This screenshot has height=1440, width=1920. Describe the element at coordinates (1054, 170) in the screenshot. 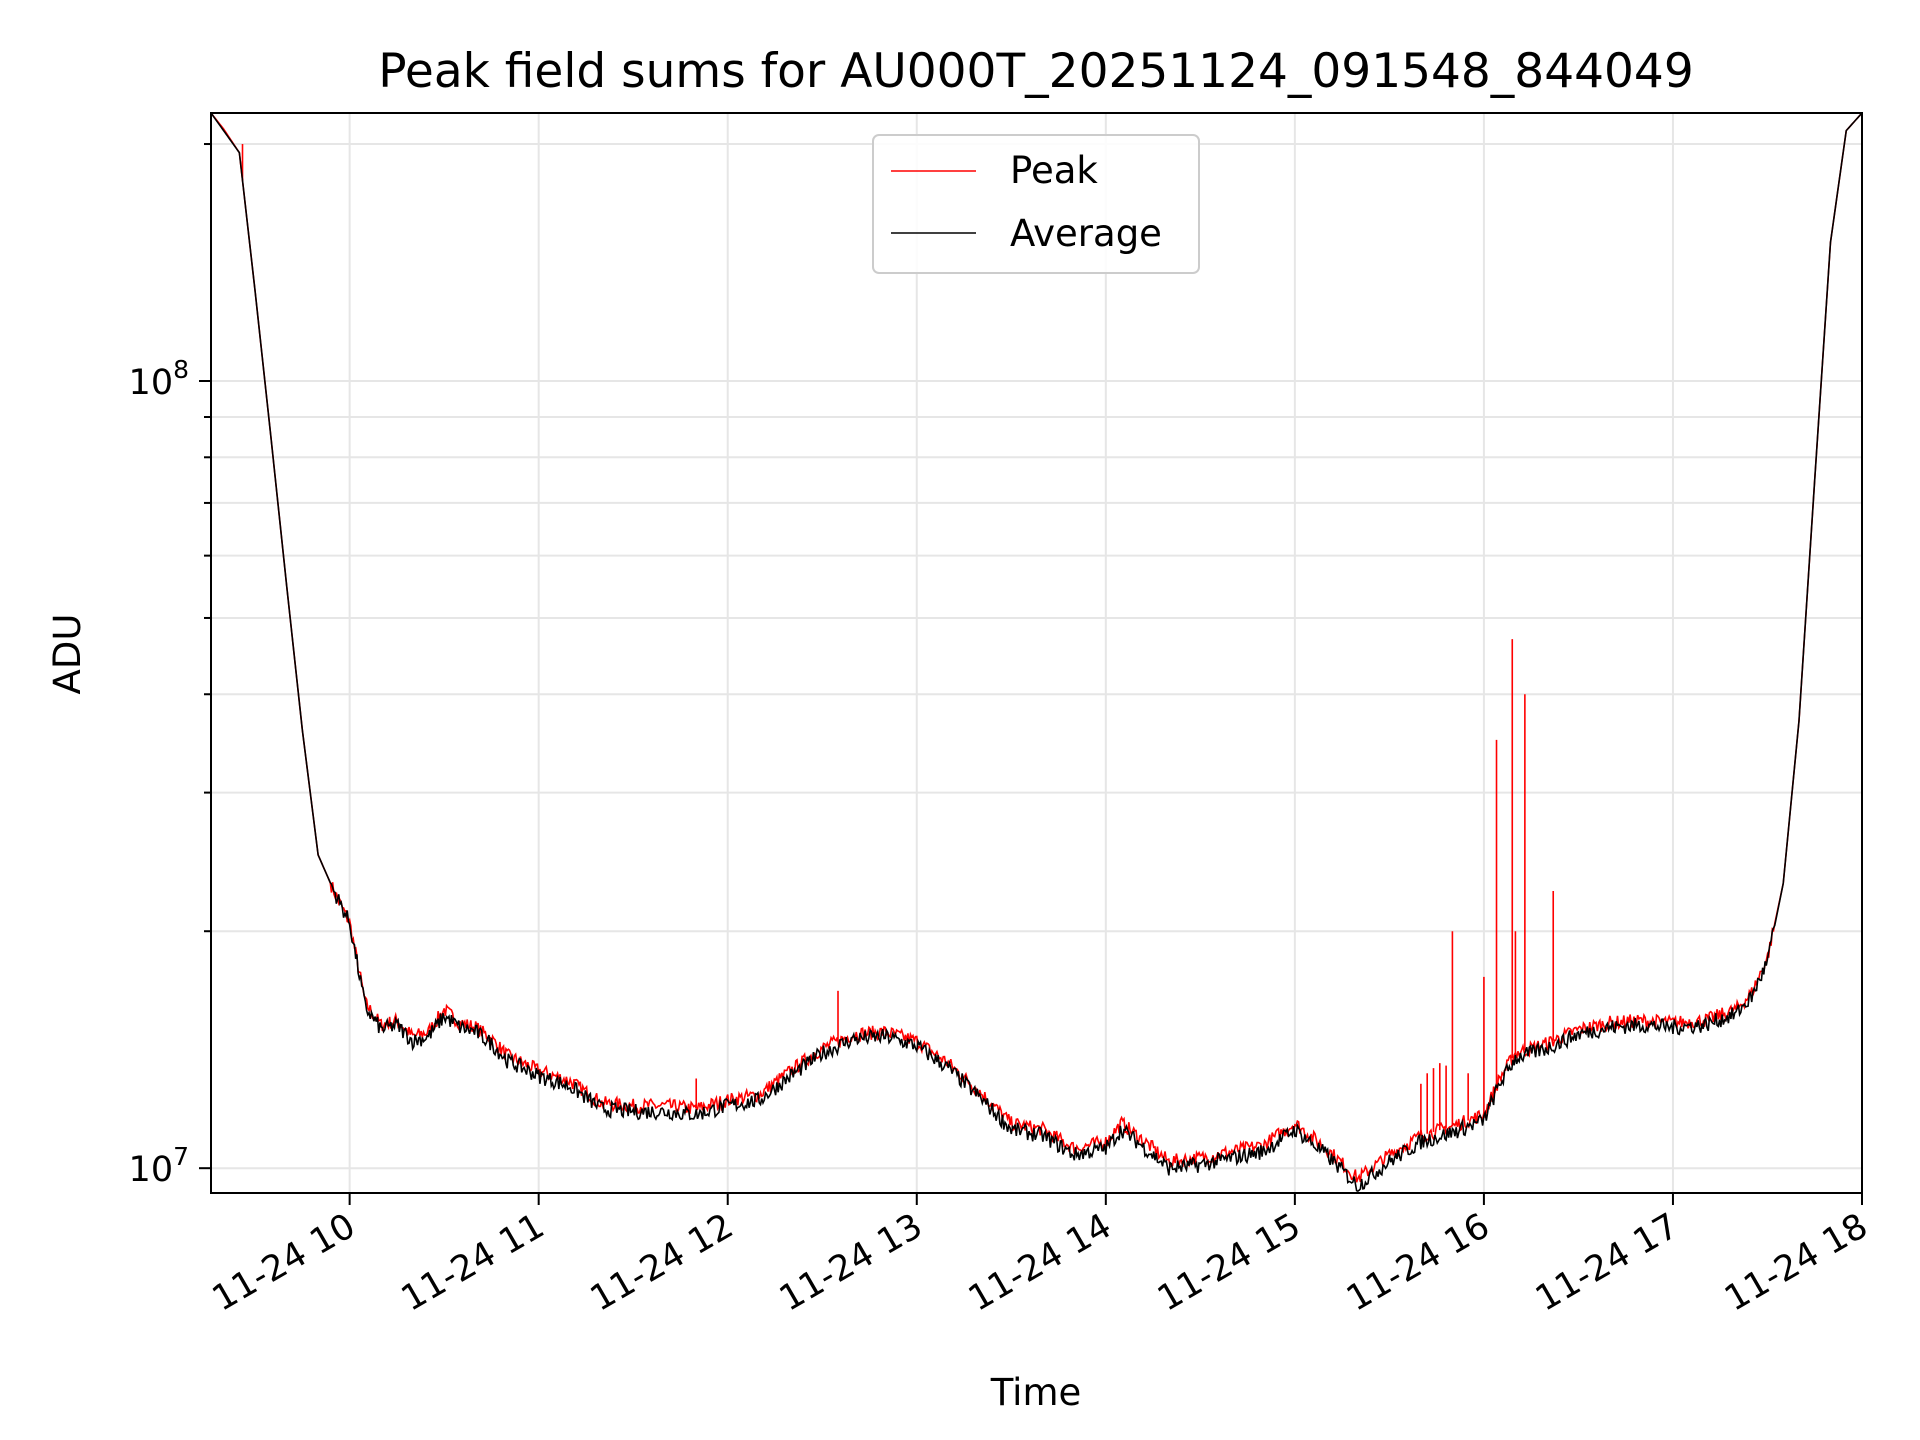

I see `legend-peak-label: Peak` at that location.